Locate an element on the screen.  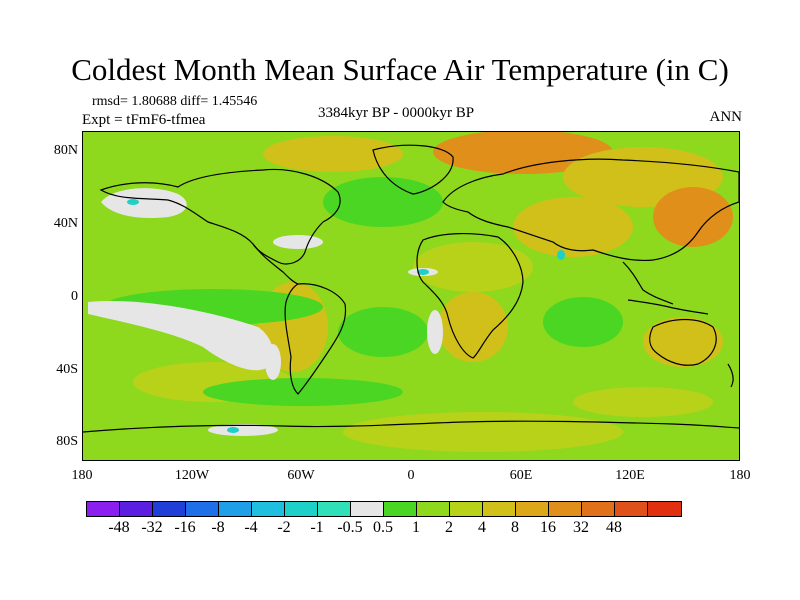
north-america-coast is located at coordinates (220, 216).